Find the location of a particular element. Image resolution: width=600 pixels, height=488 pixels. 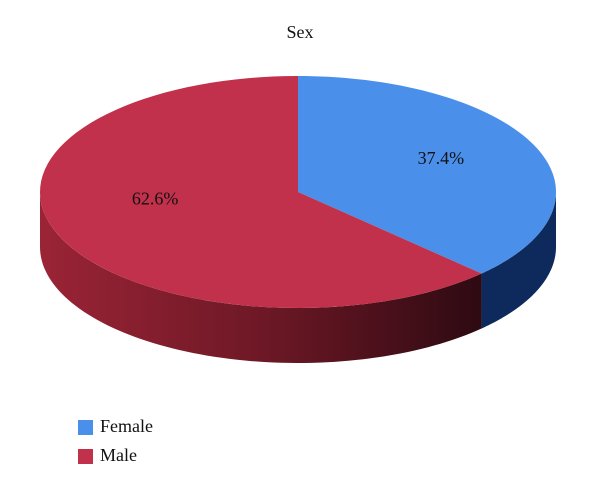

slice-label: 62.6% is located at coordinates (155, 198).